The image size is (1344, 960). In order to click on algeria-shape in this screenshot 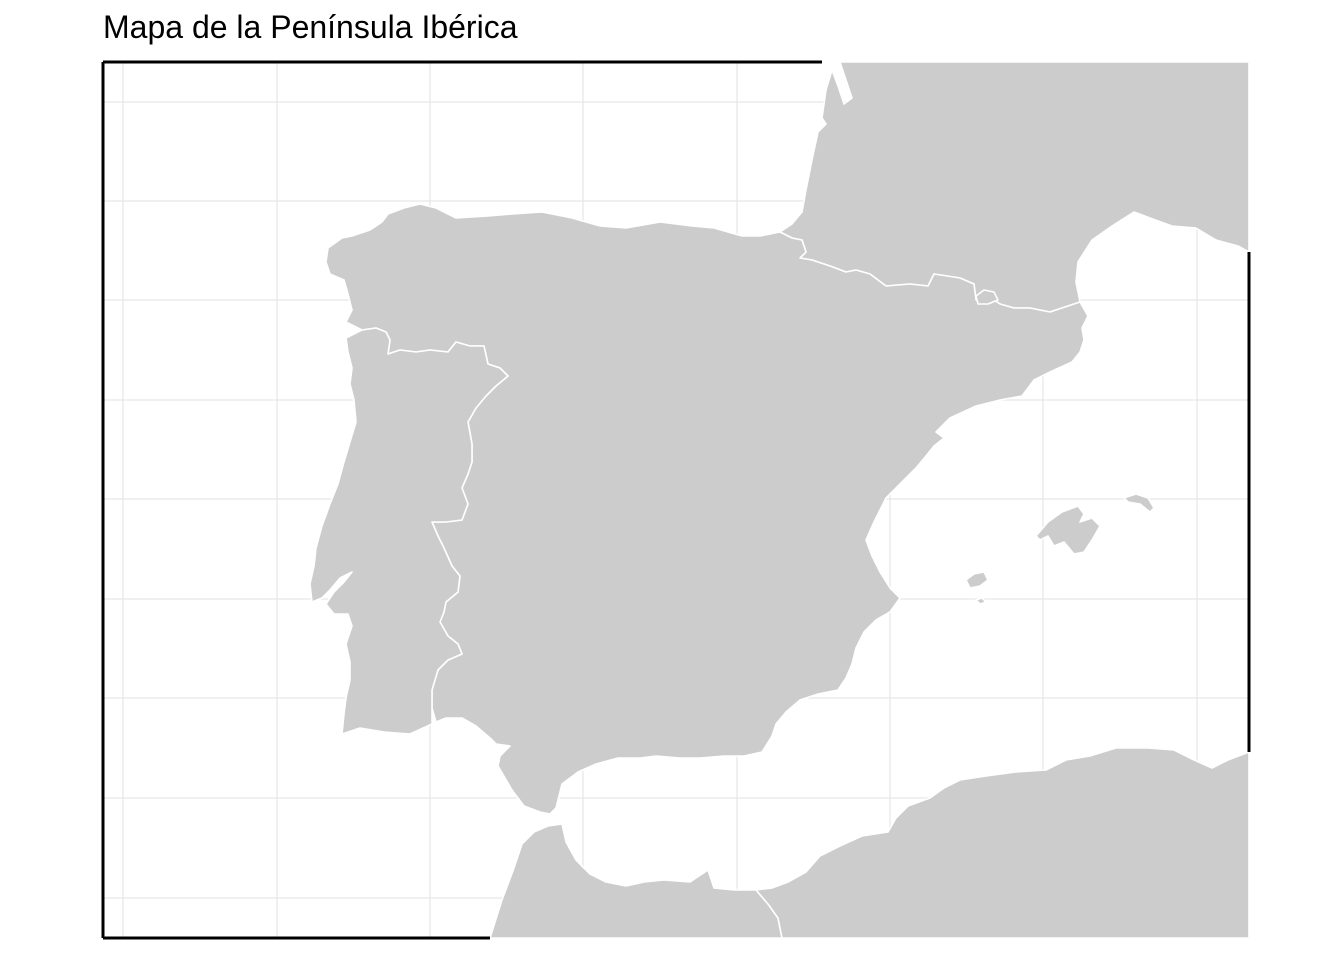, I will do `click(1002, 842)`.